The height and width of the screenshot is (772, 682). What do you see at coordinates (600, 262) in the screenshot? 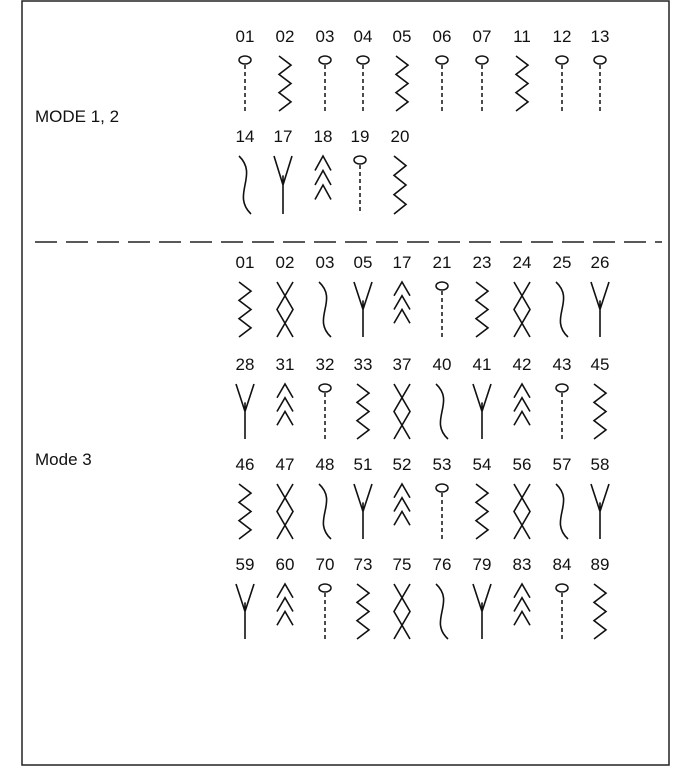
I see `stitch-number: 26` at bounding box center [600, 262].